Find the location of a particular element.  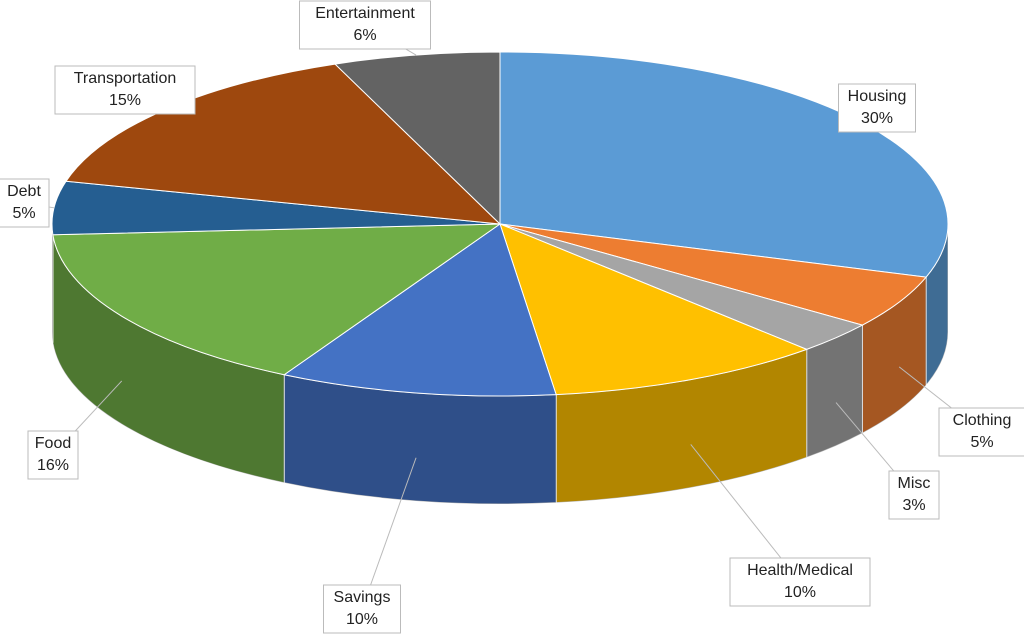

label-value: 30% is located at coordinates (877, 118).